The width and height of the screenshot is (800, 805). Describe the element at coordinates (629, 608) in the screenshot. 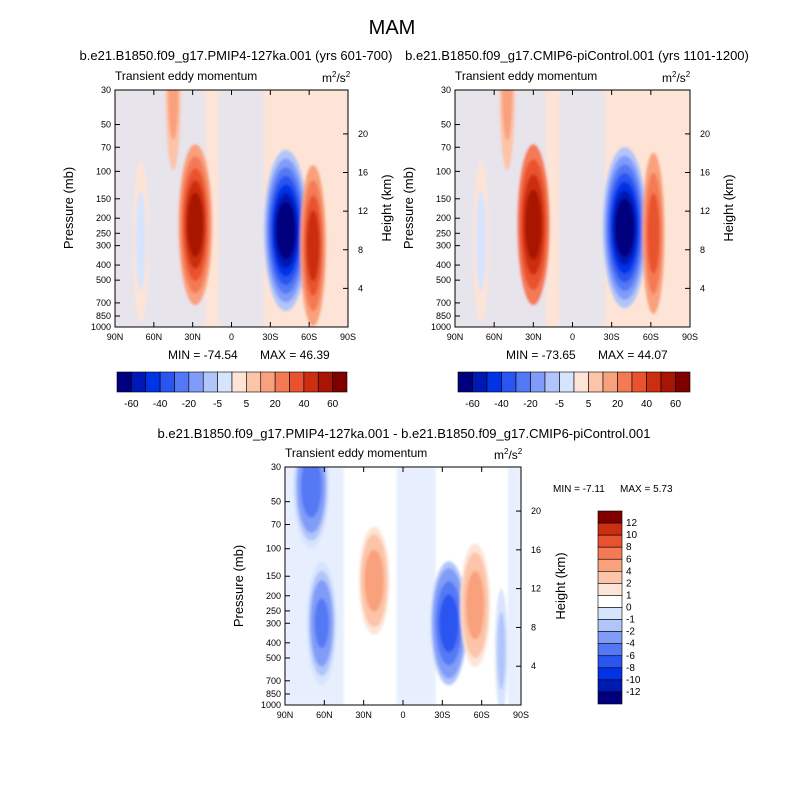

I see `colorbar-tick-label: 0` at that location.